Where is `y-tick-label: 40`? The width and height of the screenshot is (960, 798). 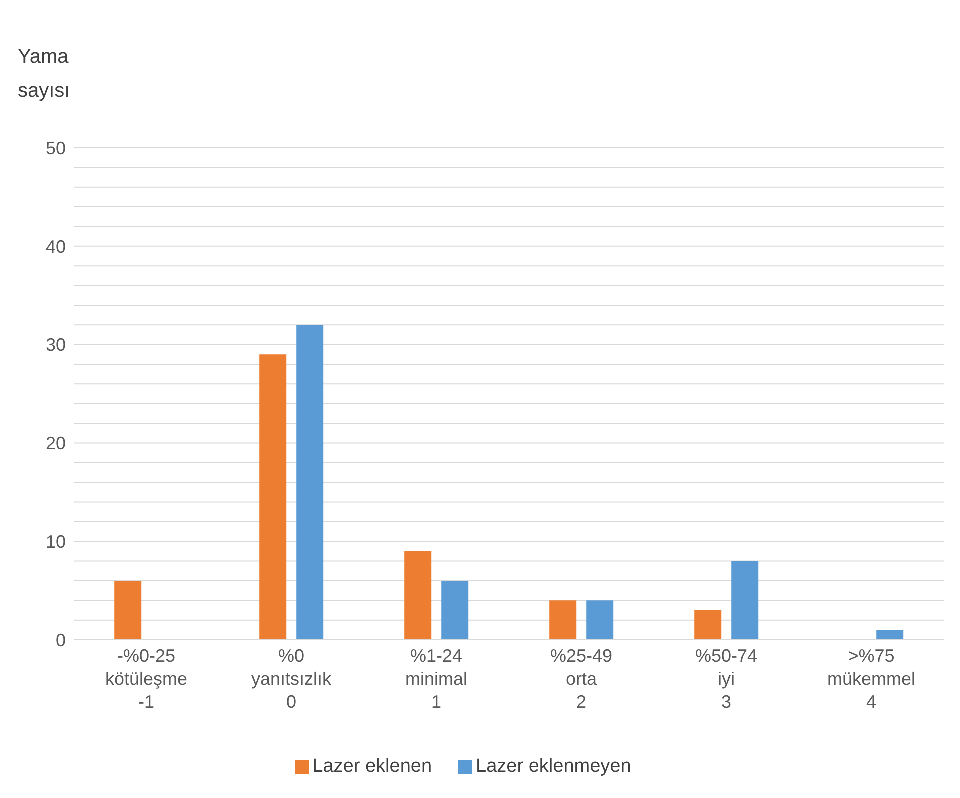 y-tick-label: 40 is located at coordinates (56, 246).